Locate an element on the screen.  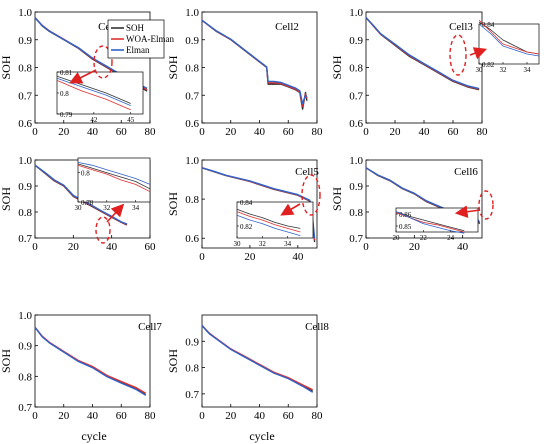
inset-x-tick-label: 42 is located at coordinates (94, 120).